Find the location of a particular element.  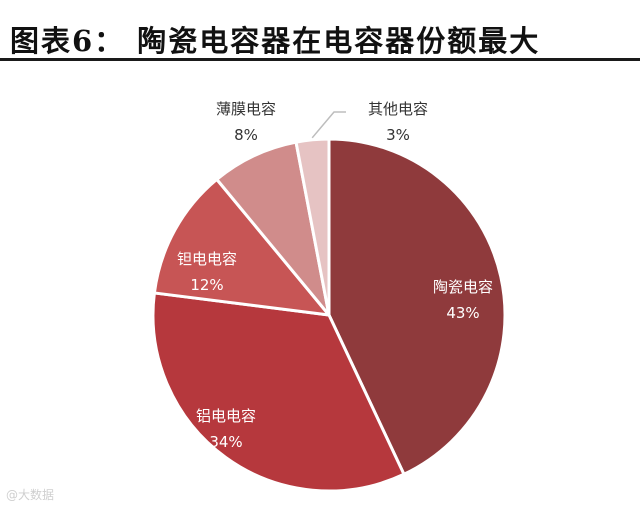

slice-label-1: 陶瓷电容 is located at coordinates (463, 287).